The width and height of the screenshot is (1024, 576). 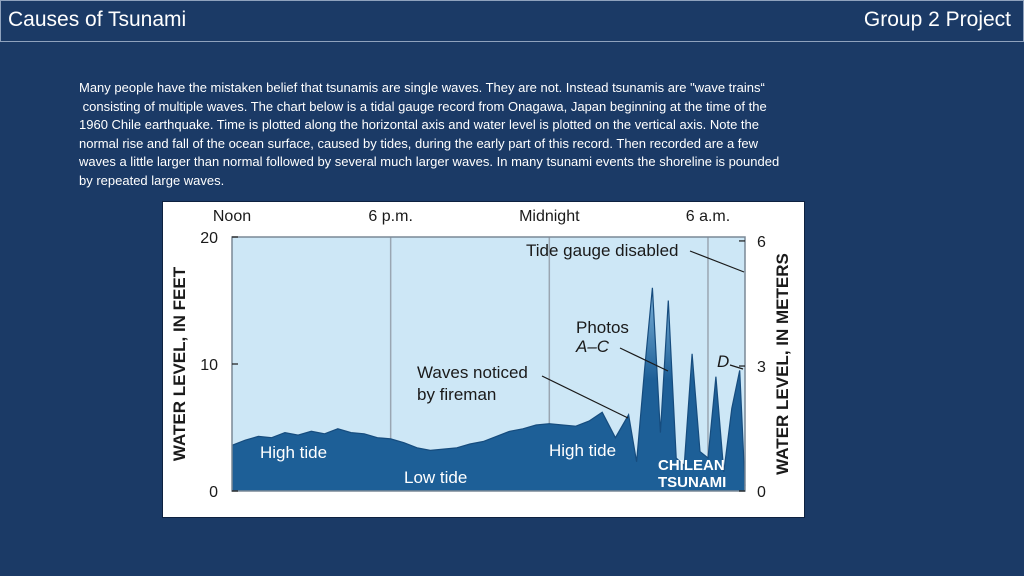 I want to click on chilean-label: CHILEAN, so click(x=691, y=465).